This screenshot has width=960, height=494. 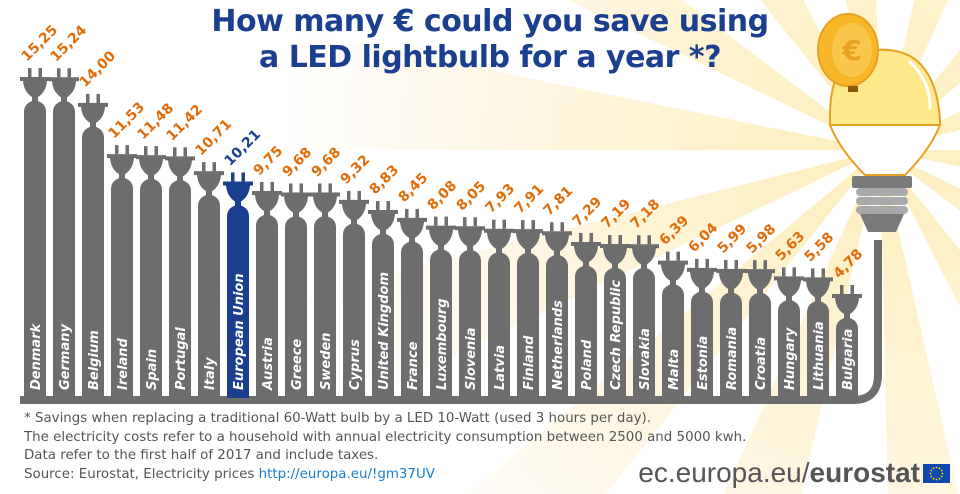 What do you see at coordinates (500, 367) in the screenshot?
I see `category-label: Latvia` at bounding box center [500, 367].